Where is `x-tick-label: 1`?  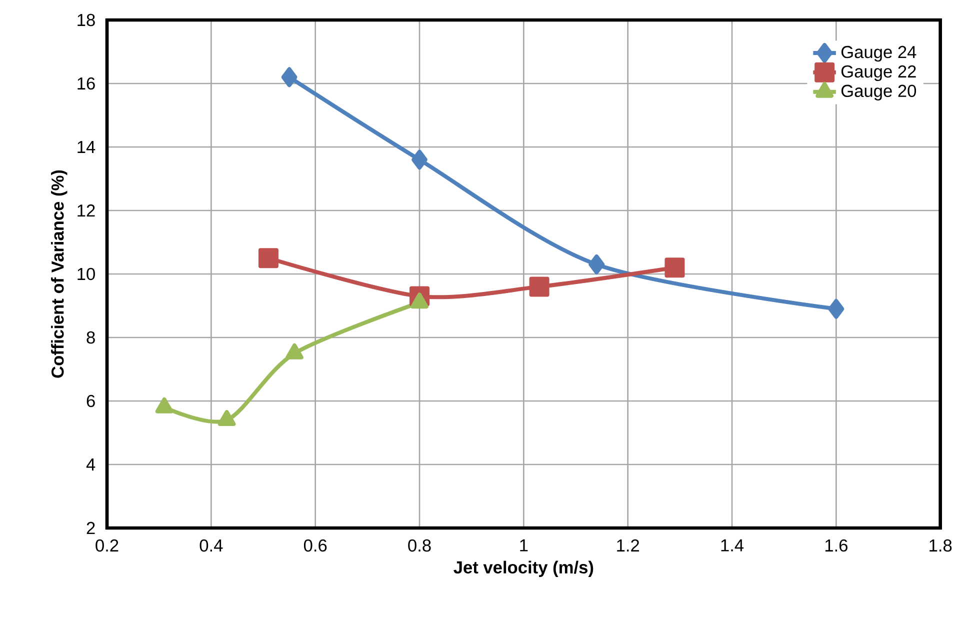
x-tick-label: 1 is located at coordinates (524, 545).